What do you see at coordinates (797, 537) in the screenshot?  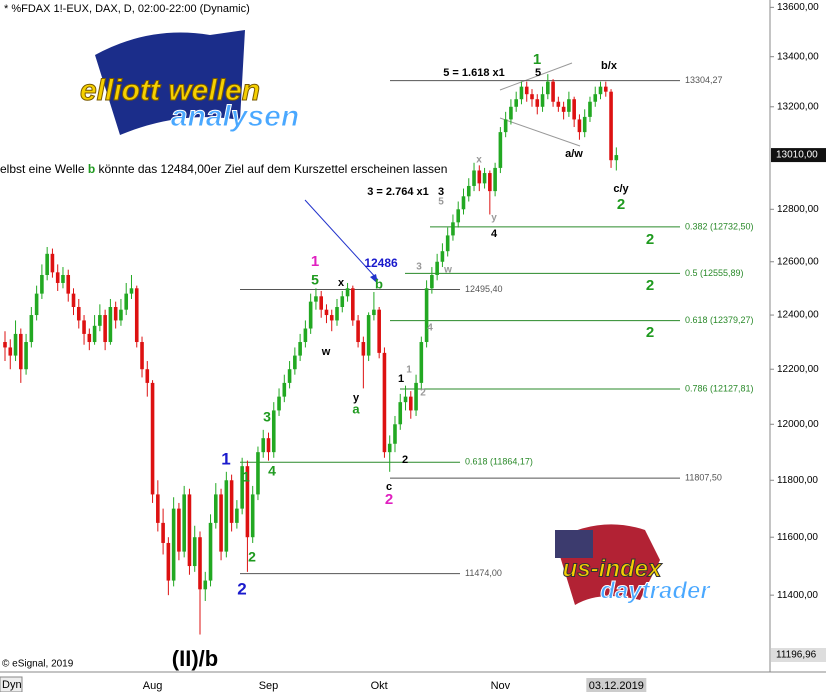 I see `y-tick-label: 11600,00` at bounding box center [797, 537].